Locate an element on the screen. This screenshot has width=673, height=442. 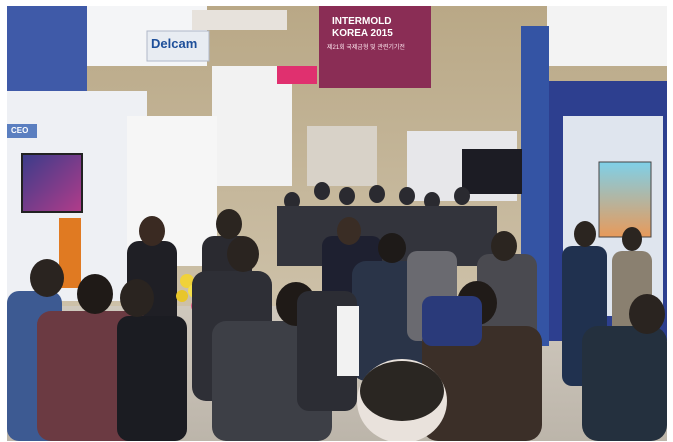
intermold-banner is located at coordinates (375, 47).